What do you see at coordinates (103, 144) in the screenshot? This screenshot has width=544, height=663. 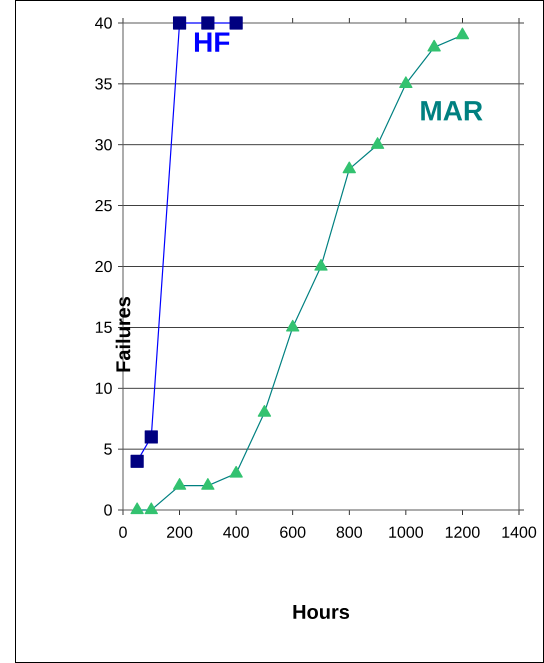 I see `y-tick-label: 30` at bounding box center [103, 144].